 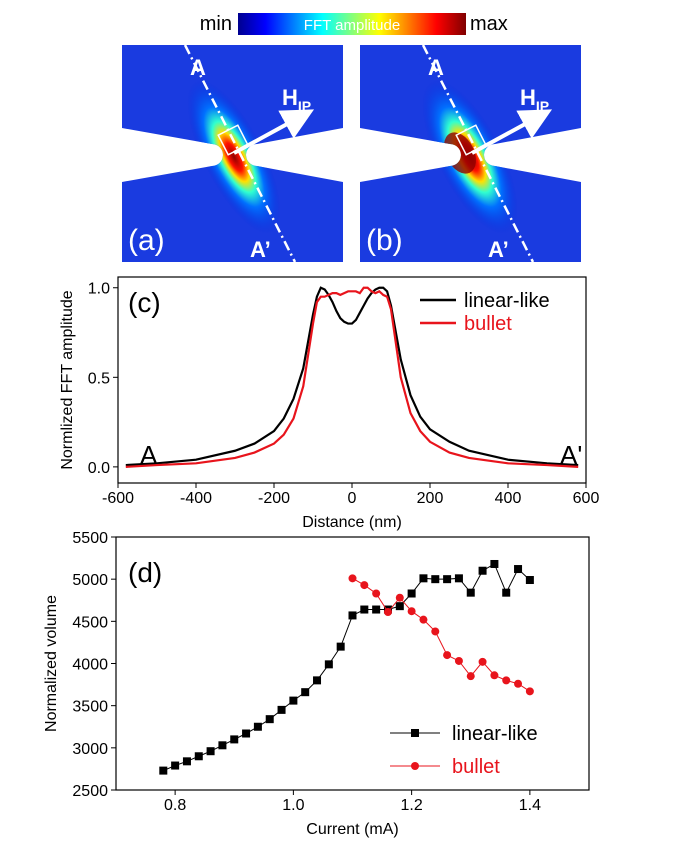 I want to click on panel-label: (c), so click(x=144, y=302).